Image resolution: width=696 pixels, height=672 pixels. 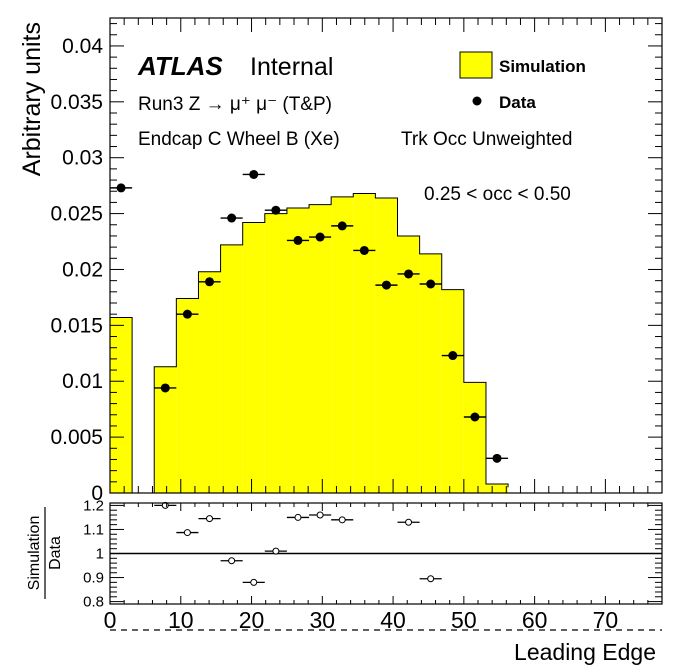 What do you see at coordinates (181, 620) in the screenshot?
I see `x-tick-label: 10` at bounding box center [181, 620].